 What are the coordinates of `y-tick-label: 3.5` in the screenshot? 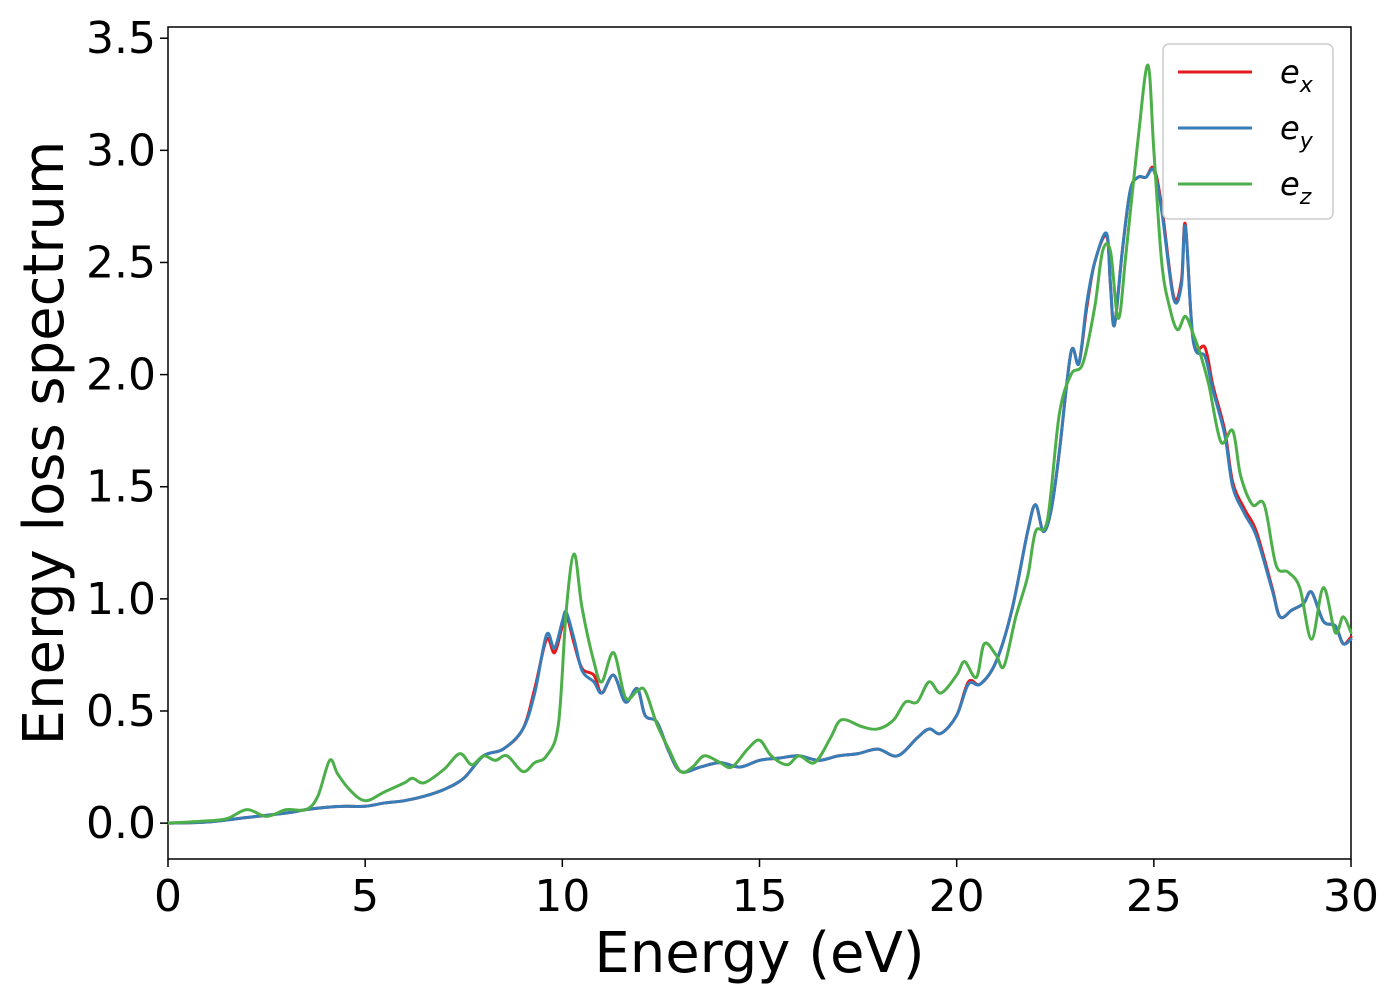 It's located at (121, 38).